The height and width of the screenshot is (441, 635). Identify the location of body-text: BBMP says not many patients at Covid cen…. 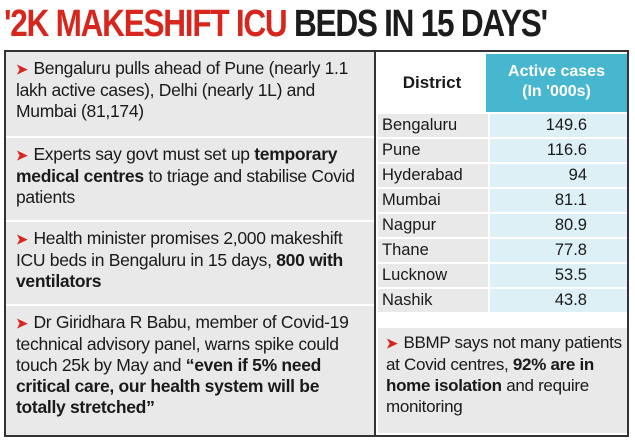
(504, 353).